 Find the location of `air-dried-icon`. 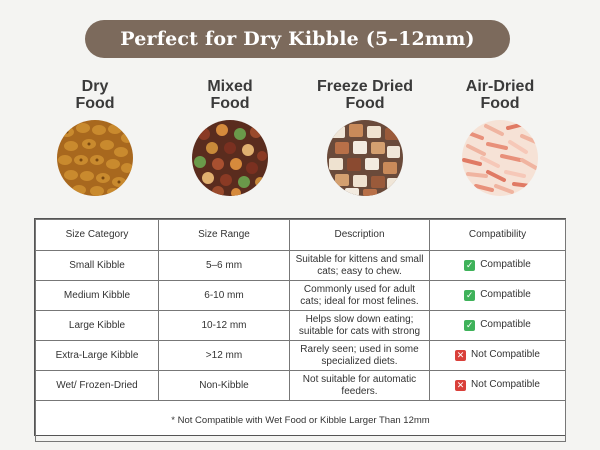

air-dried-icon is located at coordinates (500, 158).